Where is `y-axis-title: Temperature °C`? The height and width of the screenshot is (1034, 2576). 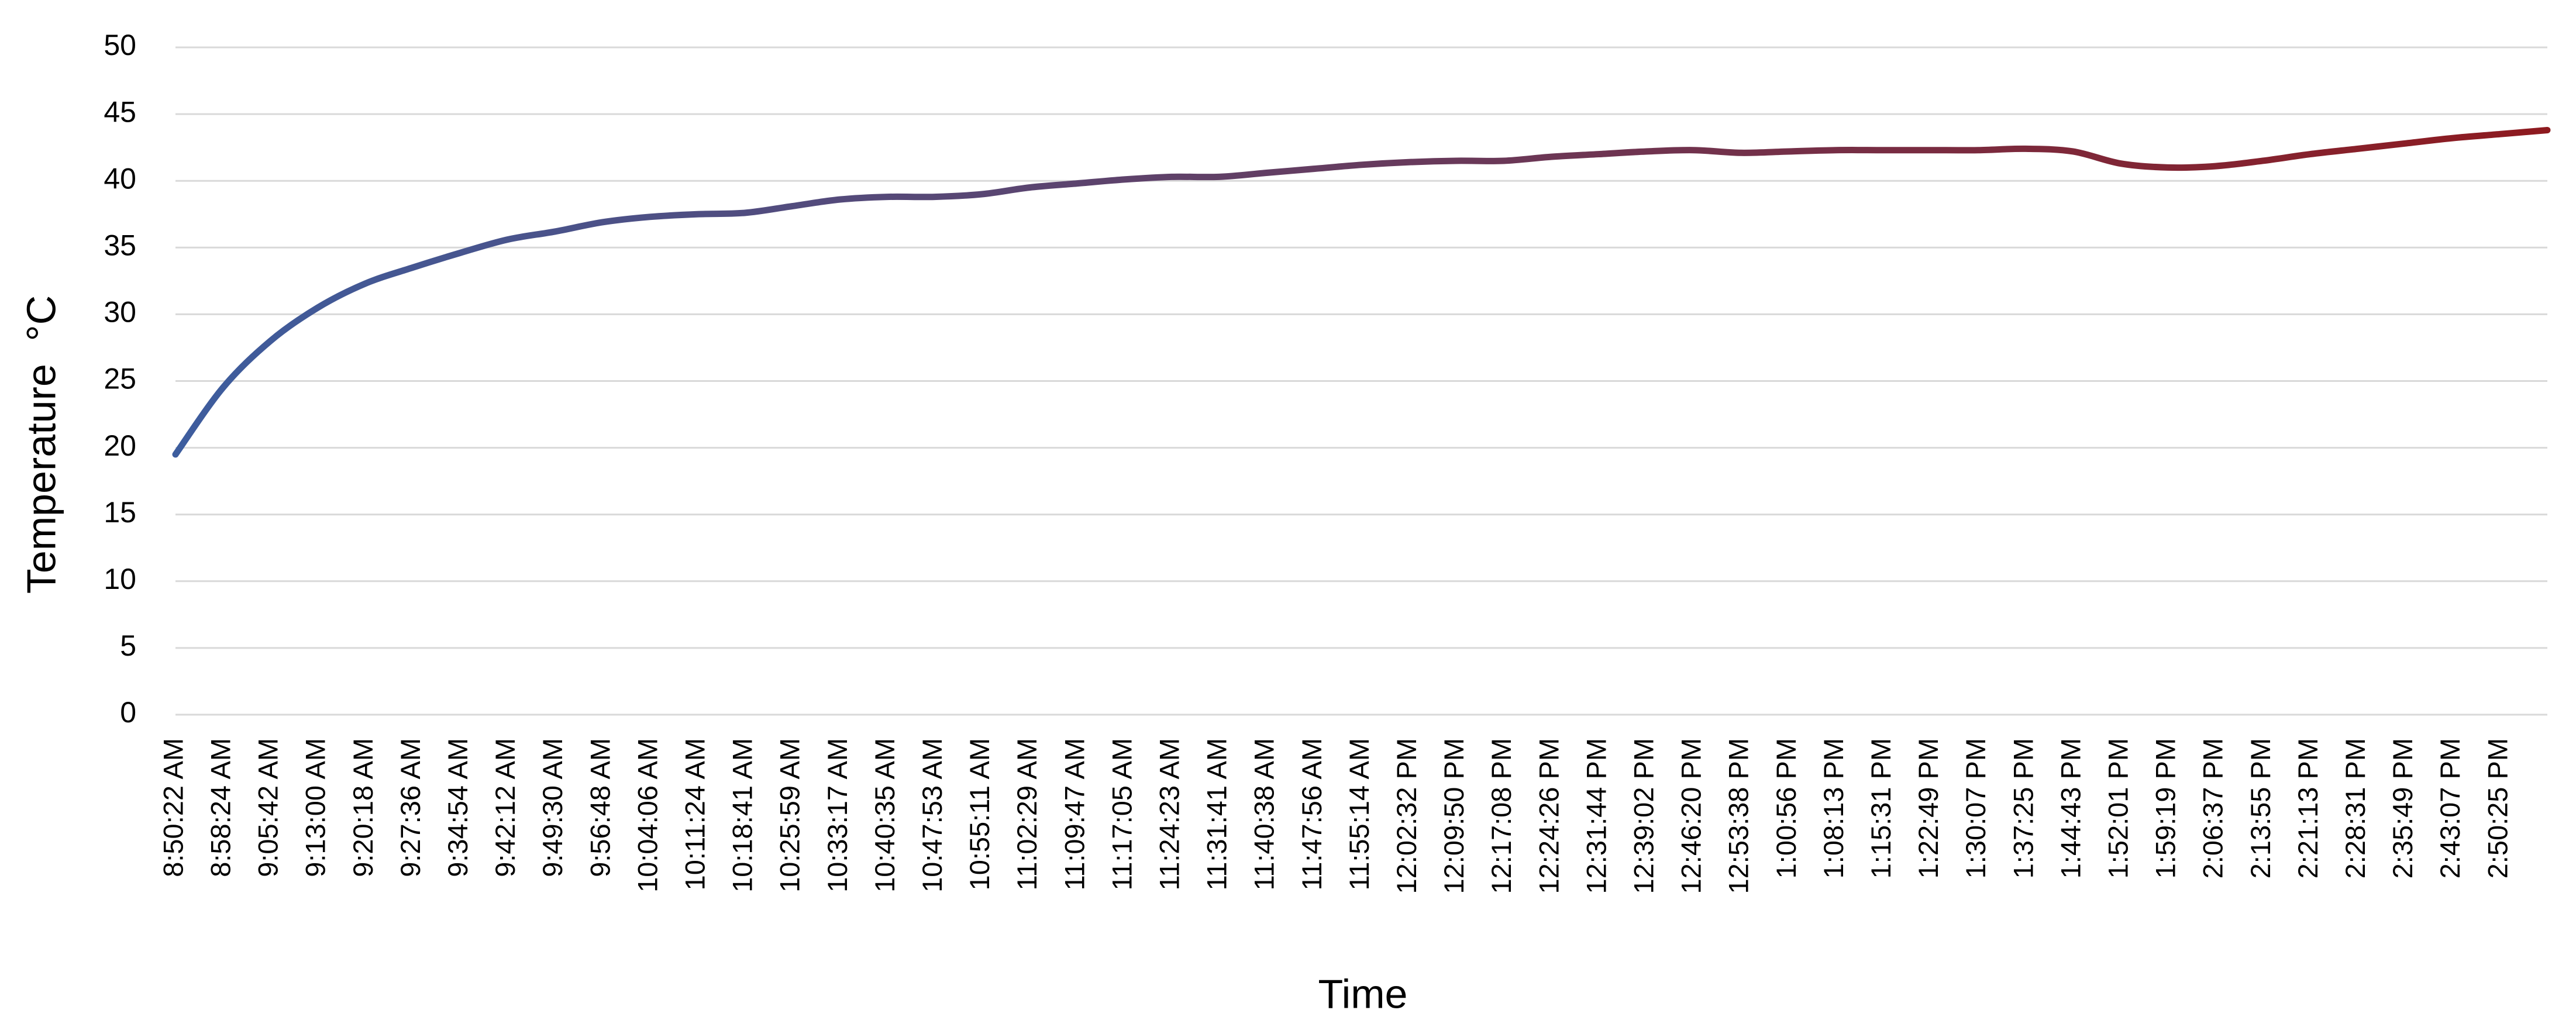 y-axis-title: Temperature °C is located at coordinates (41, 444).